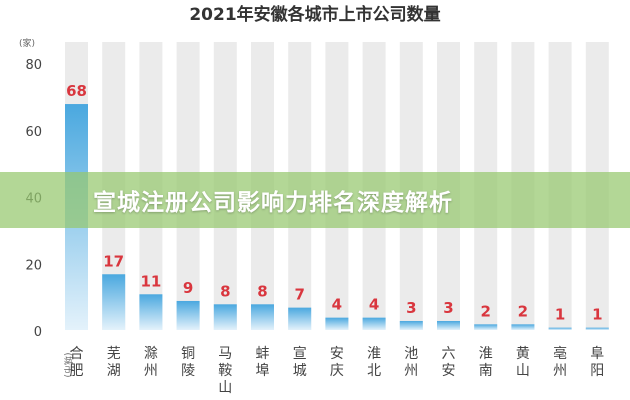  I want to click on category-label: 池州, so click(411, 362).